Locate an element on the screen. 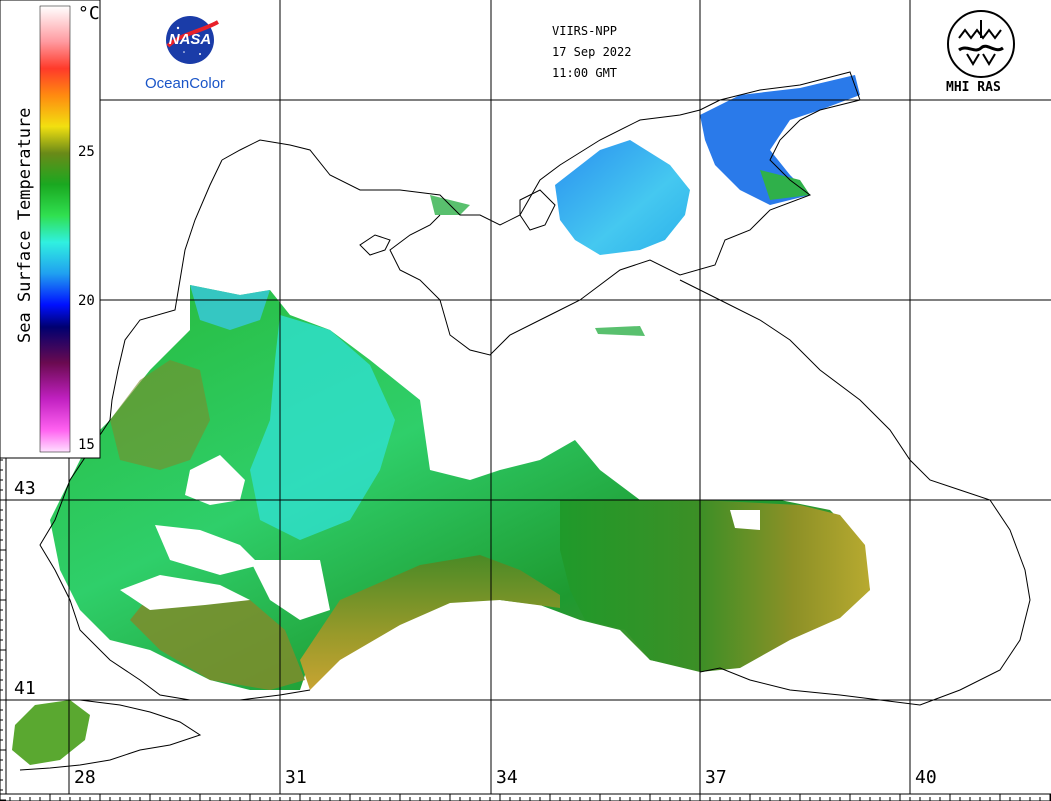 The width and height of the screenshot is (1051, 801). mhi-label: MHI RAS is located at coordinates (973, 87).